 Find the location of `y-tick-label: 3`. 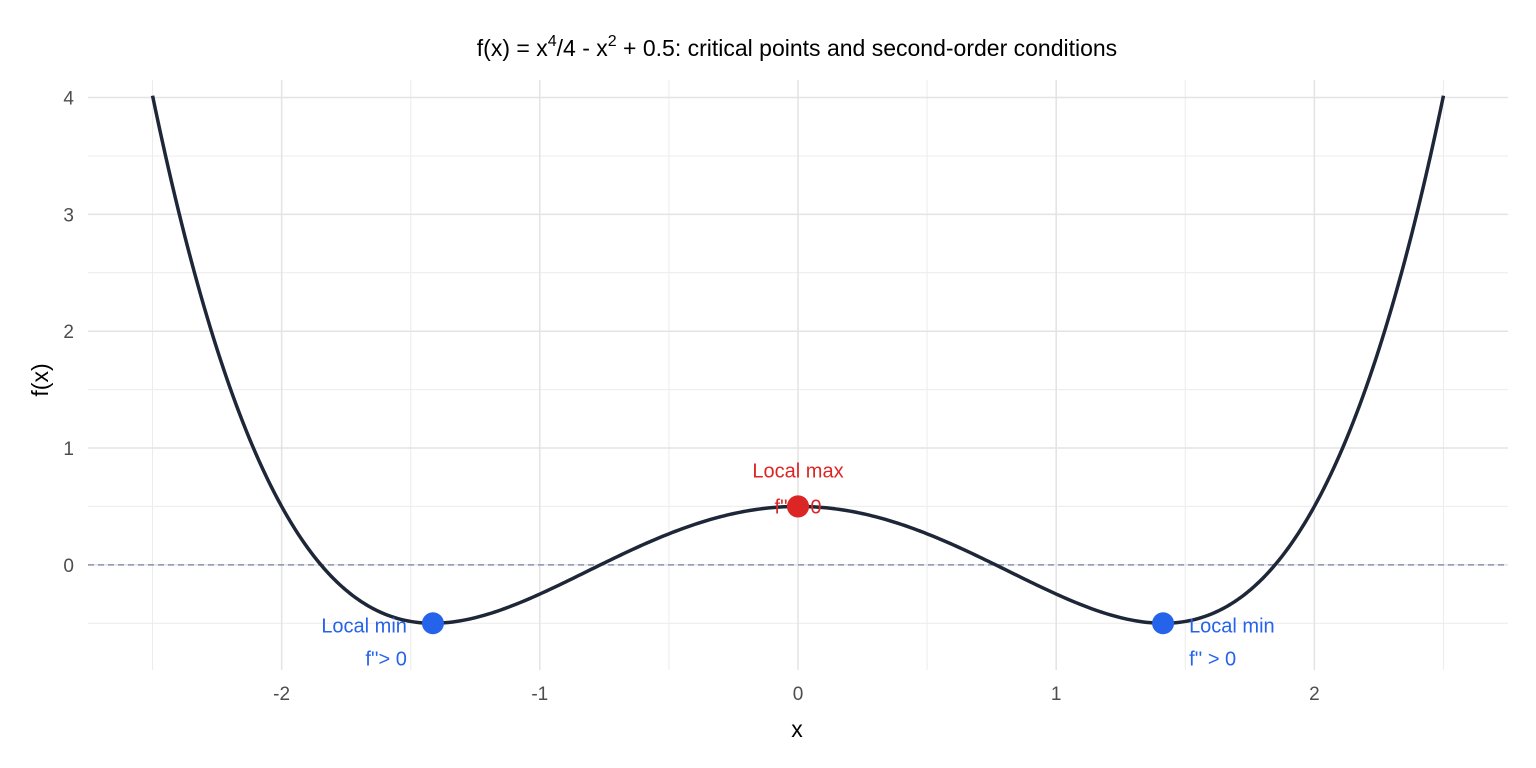

y-tick-label: 3 is located at coordinates (68, 215).